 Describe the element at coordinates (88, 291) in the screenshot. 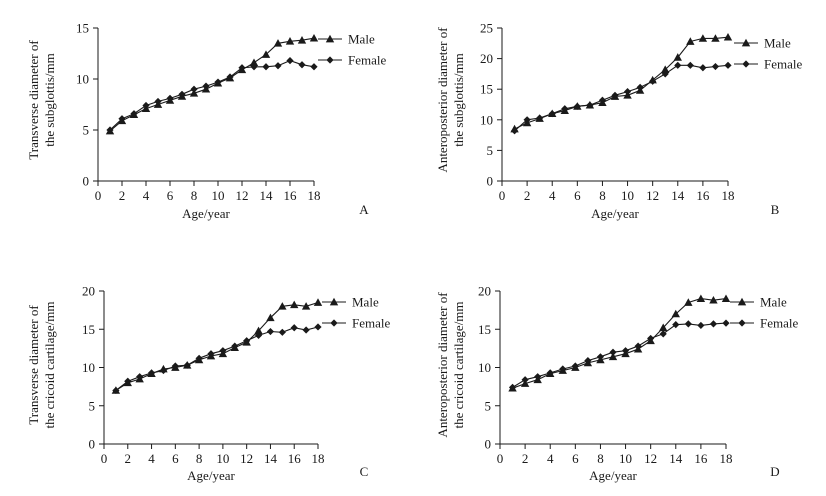

I see `chart-c-y-tick-label: 20` at that location.